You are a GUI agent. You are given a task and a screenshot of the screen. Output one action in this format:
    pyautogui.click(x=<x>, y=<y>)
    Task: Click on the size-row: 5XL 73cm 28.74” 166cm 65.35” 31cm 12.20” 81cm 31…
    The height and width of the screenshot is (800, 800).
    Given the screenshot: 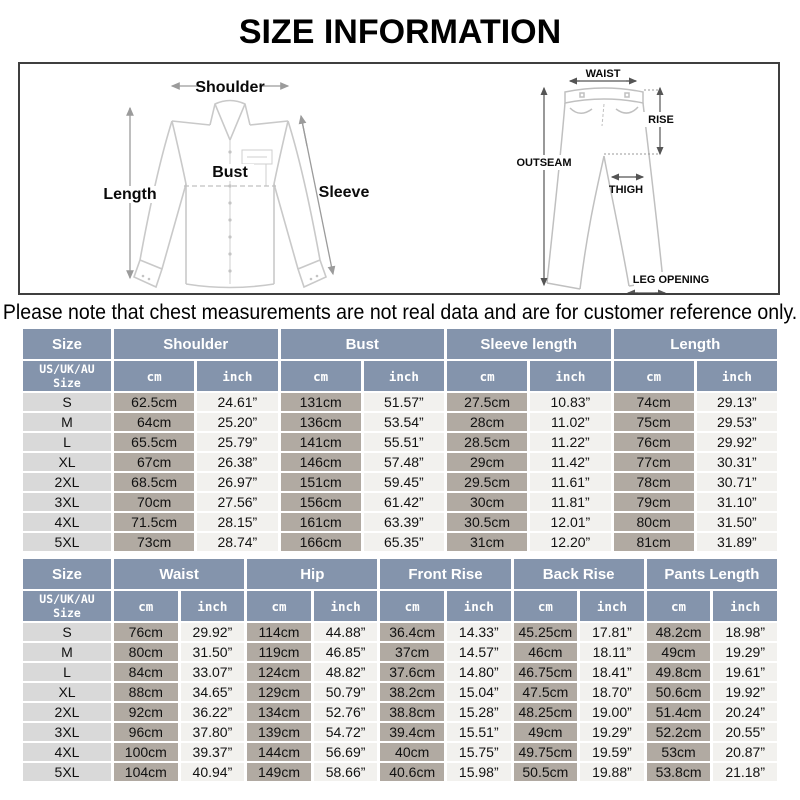 What is the action you would take?
    pyautogui.click(x=400, y=542)
    